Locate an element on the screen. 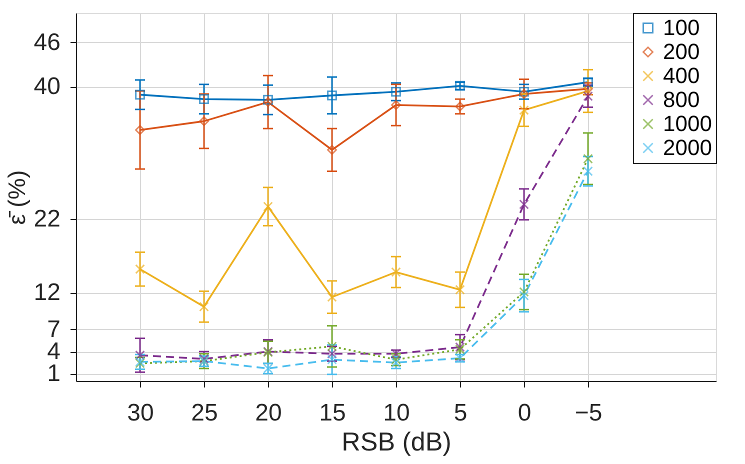  x-tick-label: 10 is located at coordinates (396, 413).